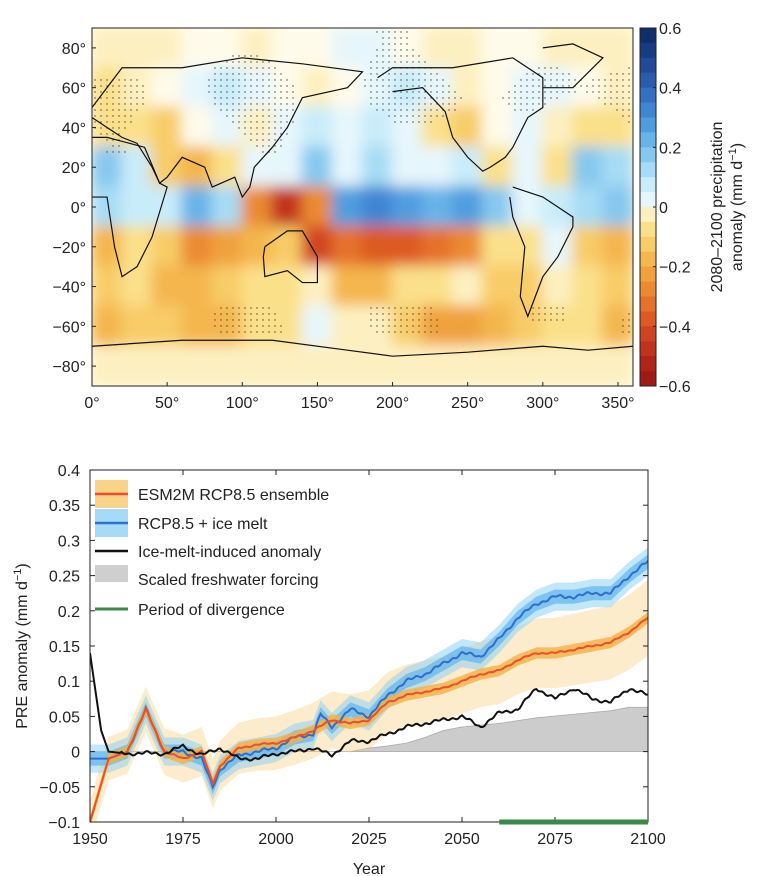  What do you see at coordinates (617, 403) in the screenshot?
I see `map-x-tick-label: 350°` at bounding box center [617, 403].